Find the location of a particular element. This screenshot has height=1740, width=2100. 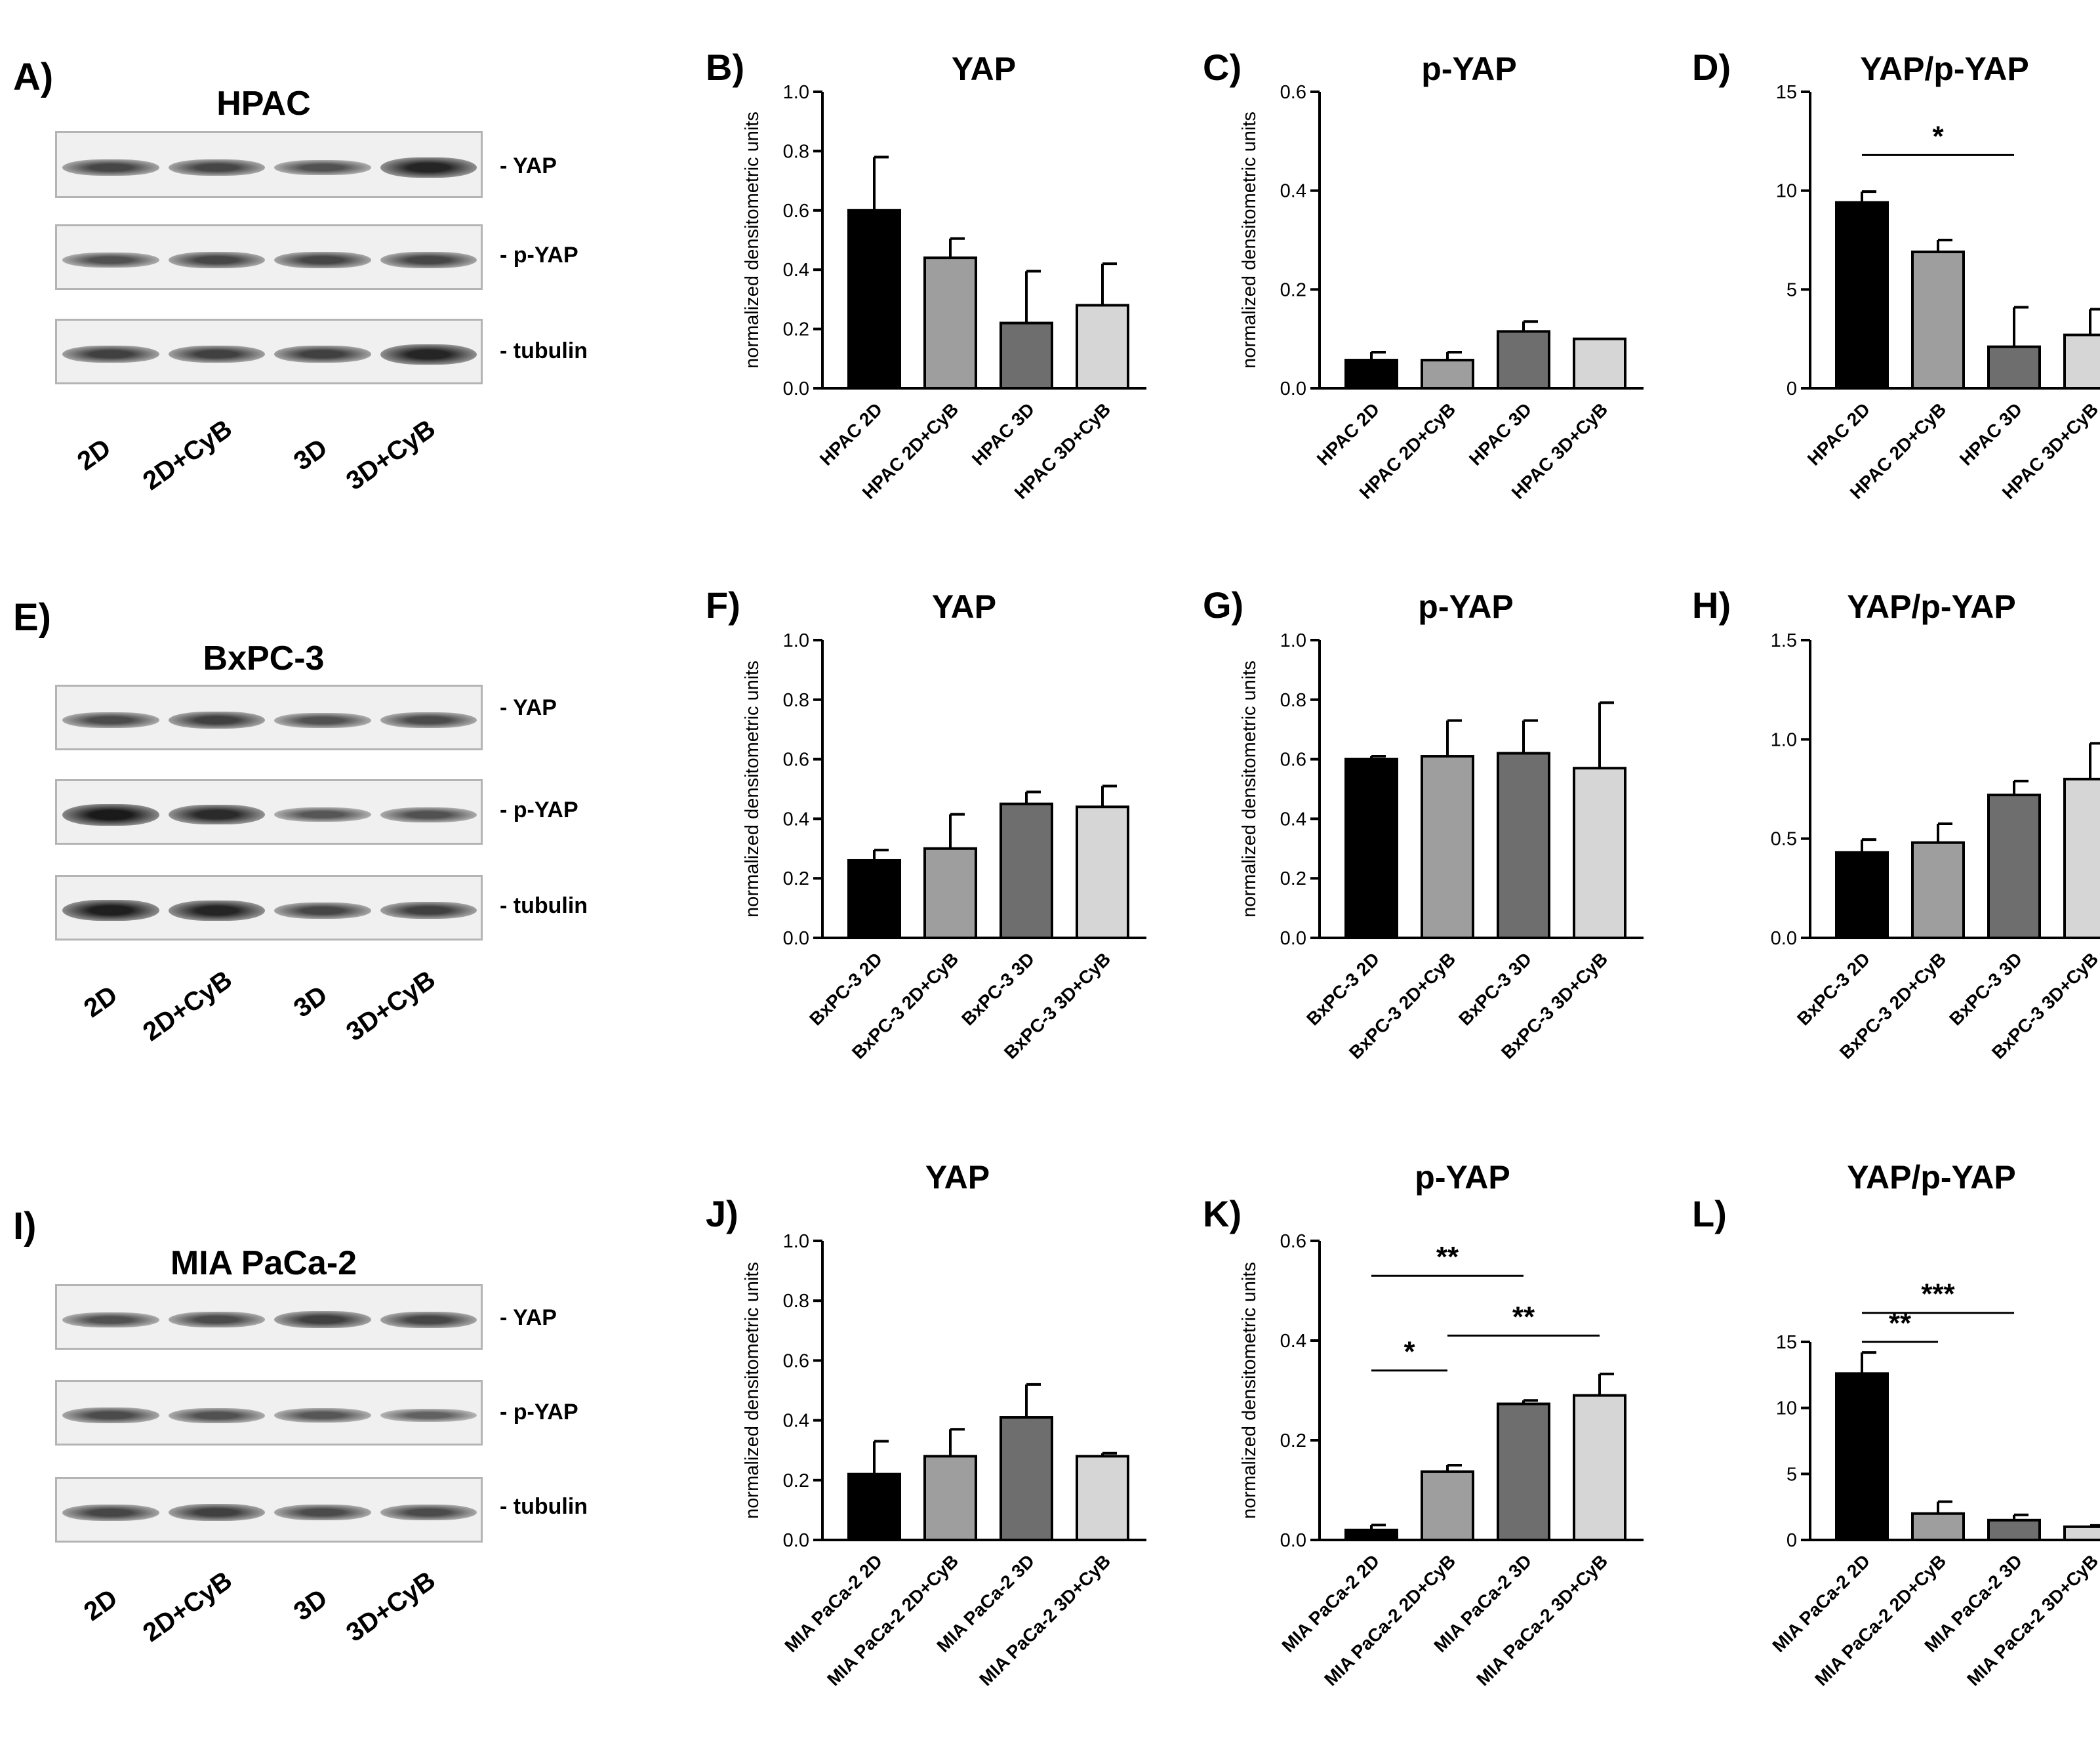

blot-title: MIA PaCa-2 is located at coordinates (263, 1263).